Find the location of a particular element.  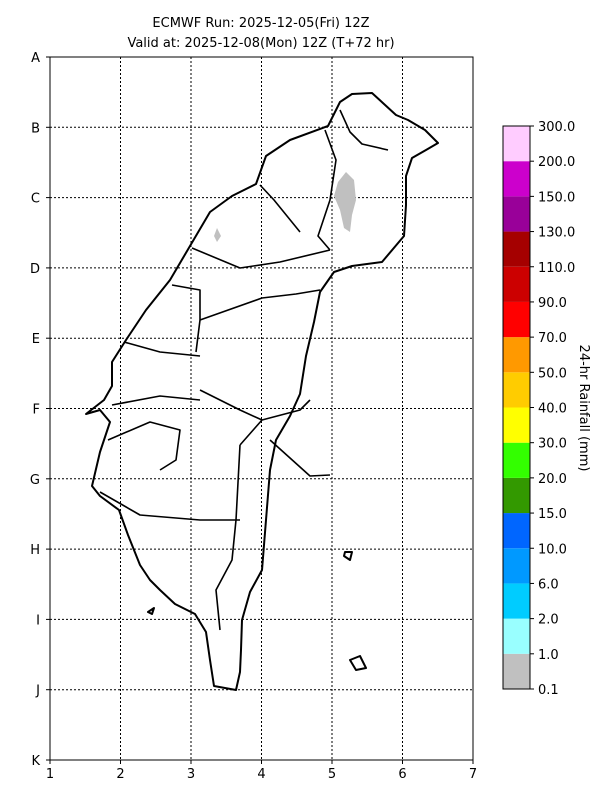

y-label: E is located at coordinates (36, 339).